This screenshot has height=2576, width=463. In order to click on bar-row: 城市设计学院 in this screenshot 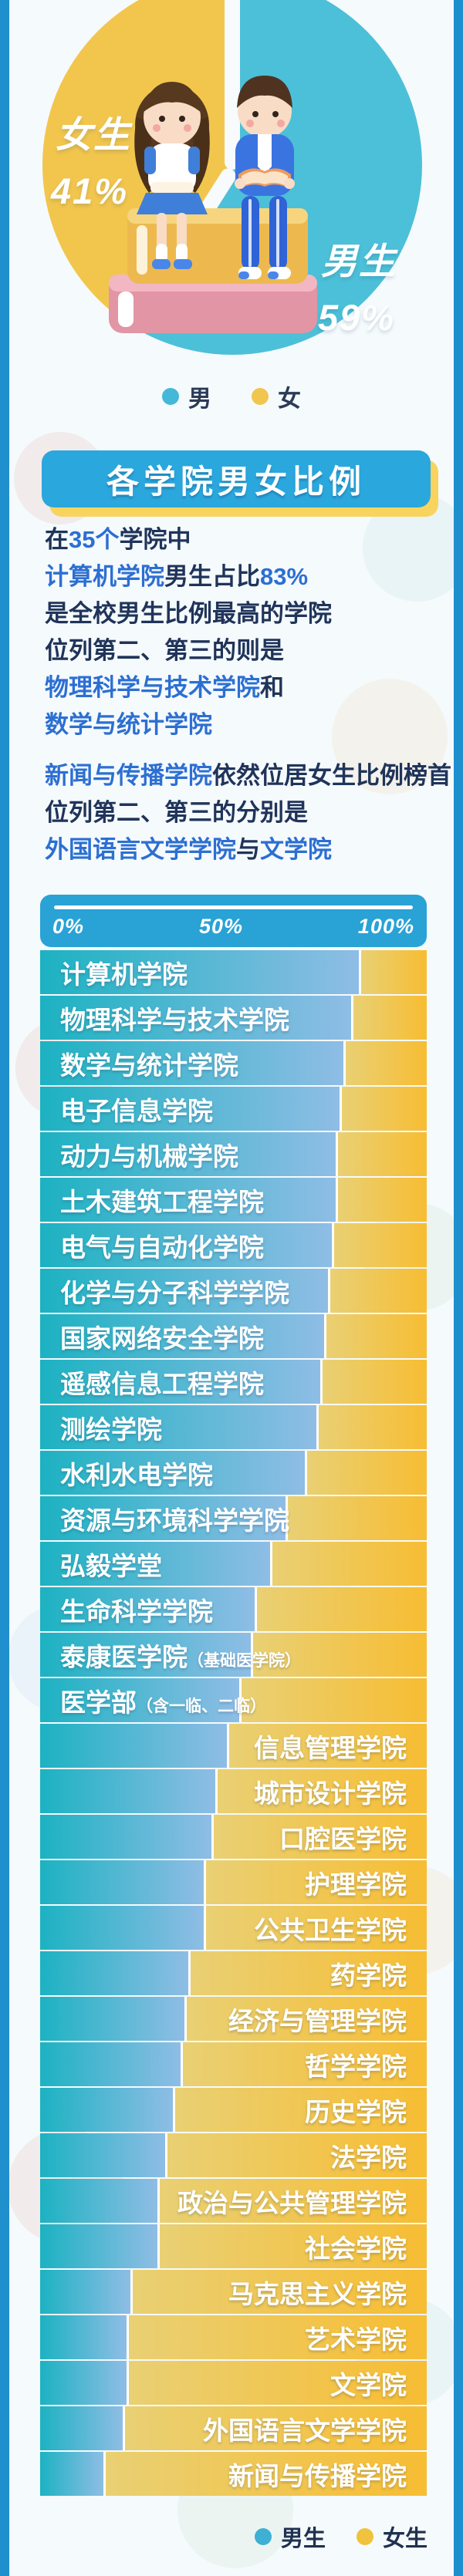, I will do `click(233, 1791)`.